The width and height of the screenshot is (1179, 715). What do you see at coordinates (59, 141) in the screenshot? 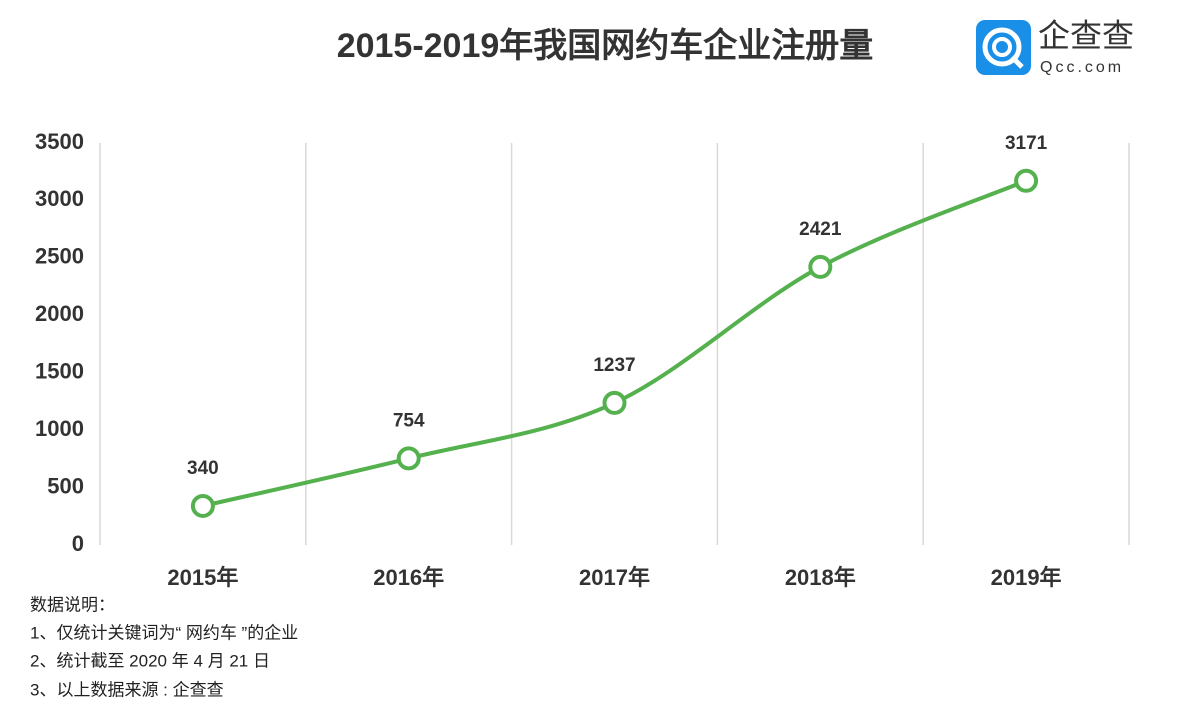
I see `y-tick-label: 3500` at bounding box center [59, 141].